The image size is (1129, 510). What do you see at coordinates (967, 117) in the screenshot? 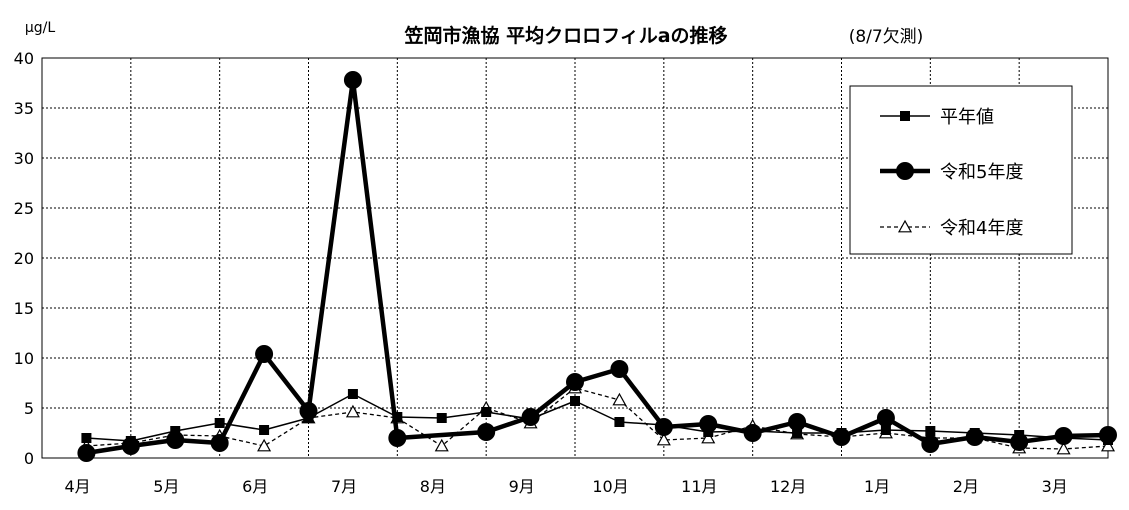
I see `legend-label: 平年値` at bounding box center [967, 117].